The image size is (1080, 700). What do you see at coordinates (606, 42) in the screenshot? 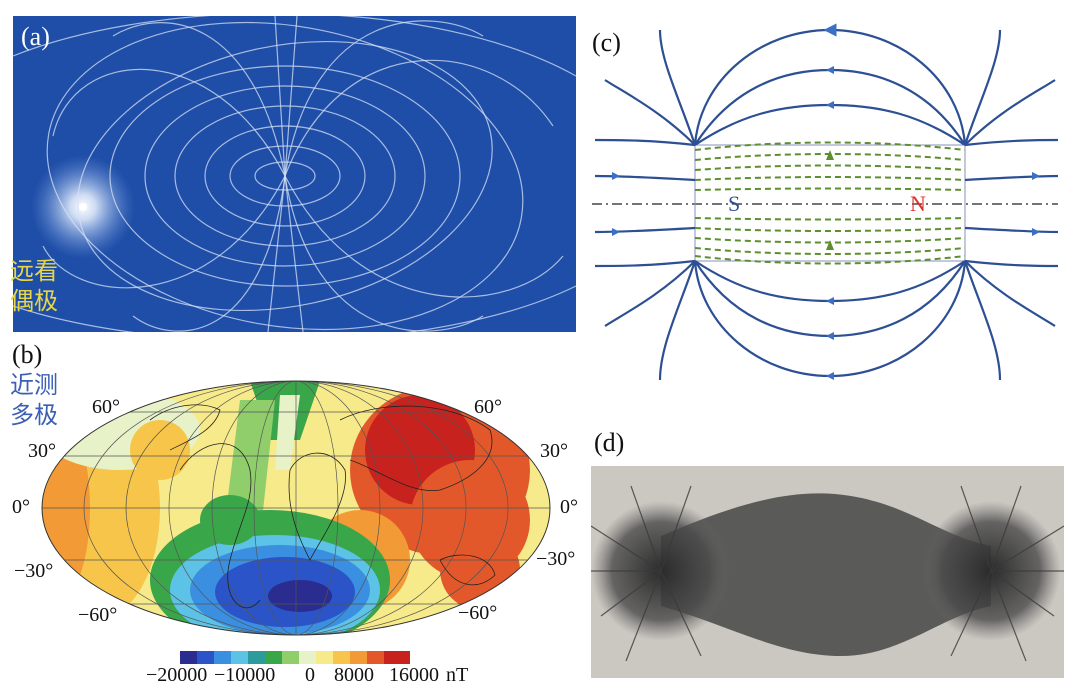
I see `panel-c-label: (c)` at bounding box center [606, 42].